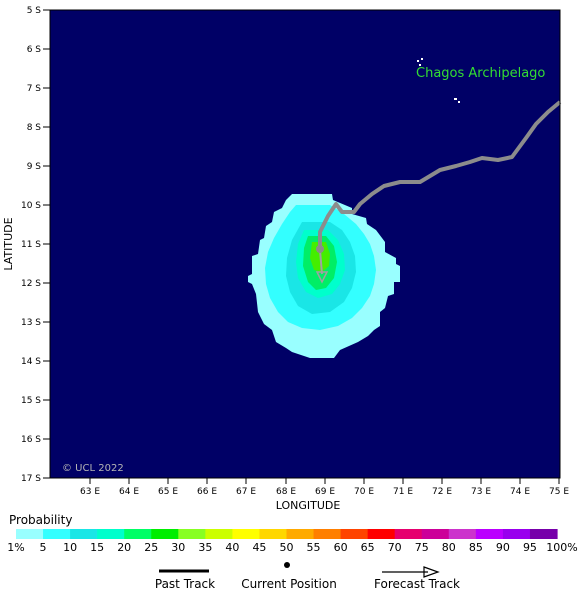  What do you see at coordinates (31, 401) in the screenshot?
I see `lat-tick-label: 15 S` at bounding box center [31, 401].